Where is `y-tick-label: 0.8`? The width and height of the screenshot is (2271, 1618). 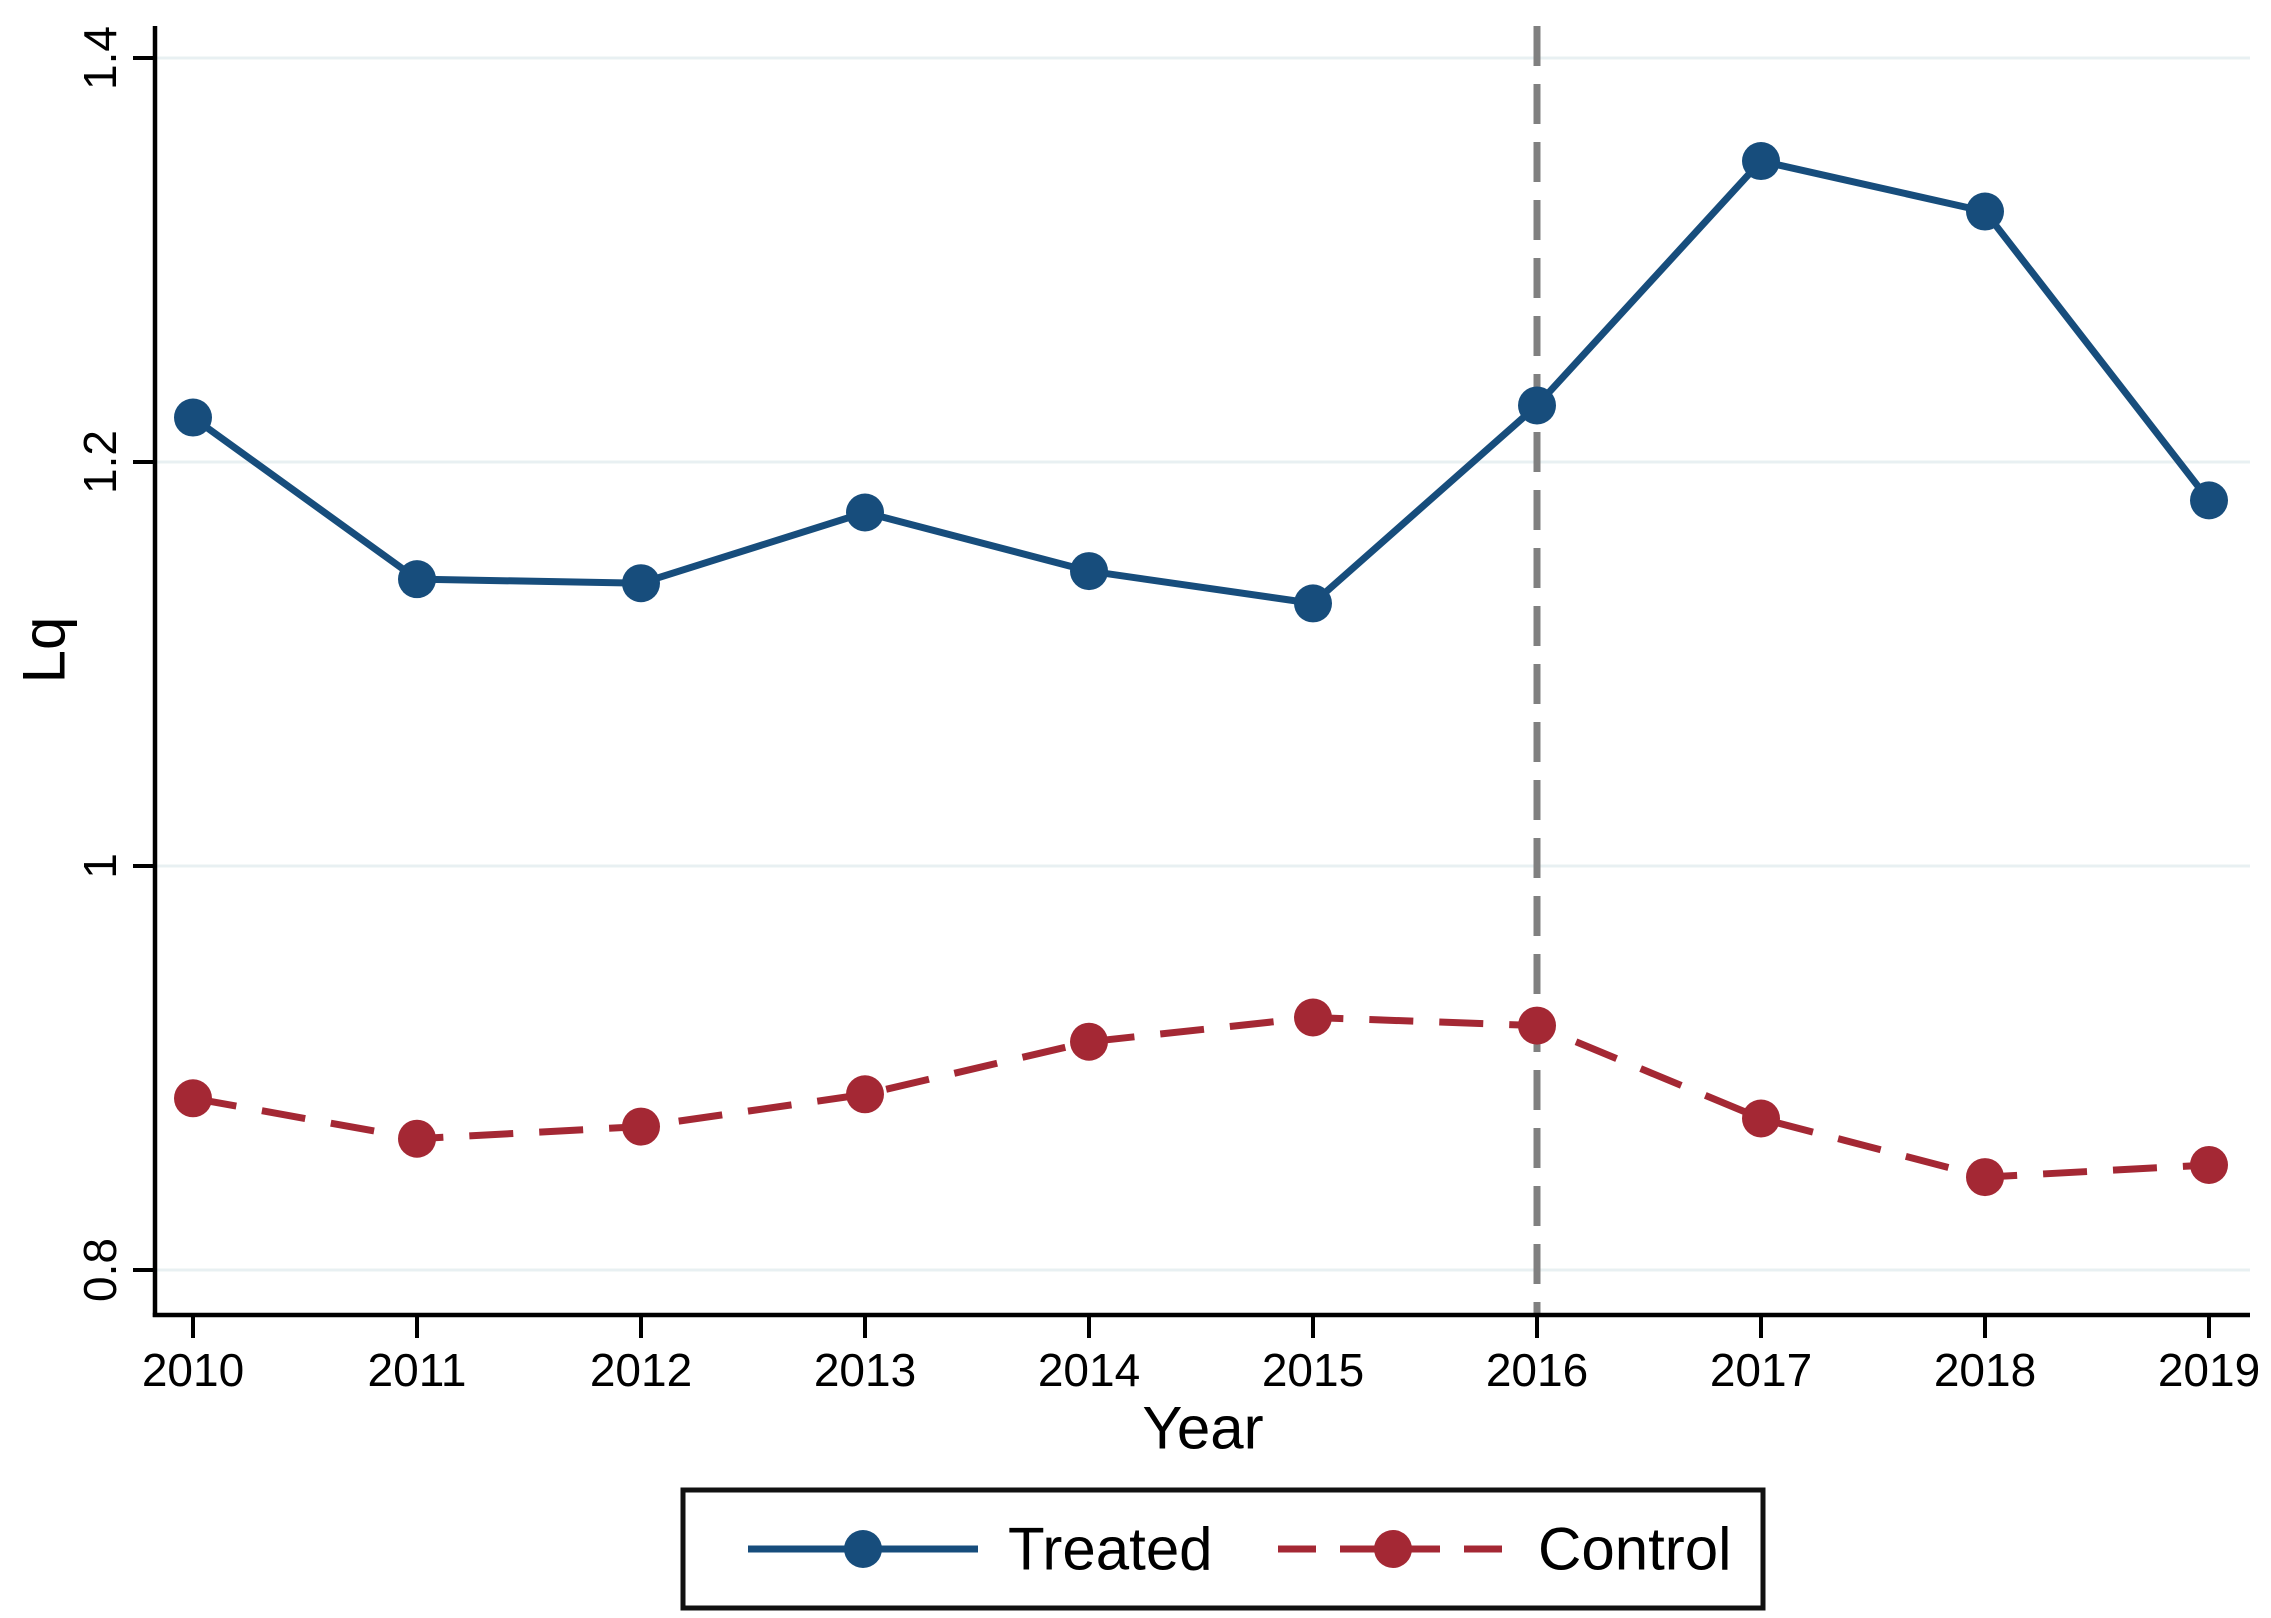
y-tick-label: 0.8 is located at coordinates (100, 1270).